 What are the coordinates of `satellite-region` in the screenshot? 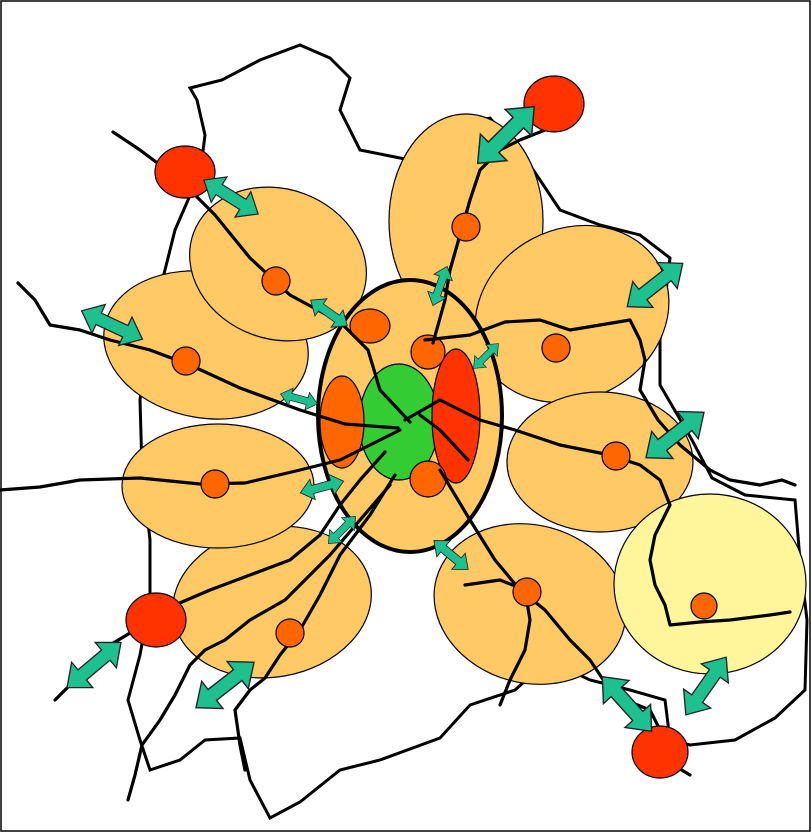 It's located at (600, 462).